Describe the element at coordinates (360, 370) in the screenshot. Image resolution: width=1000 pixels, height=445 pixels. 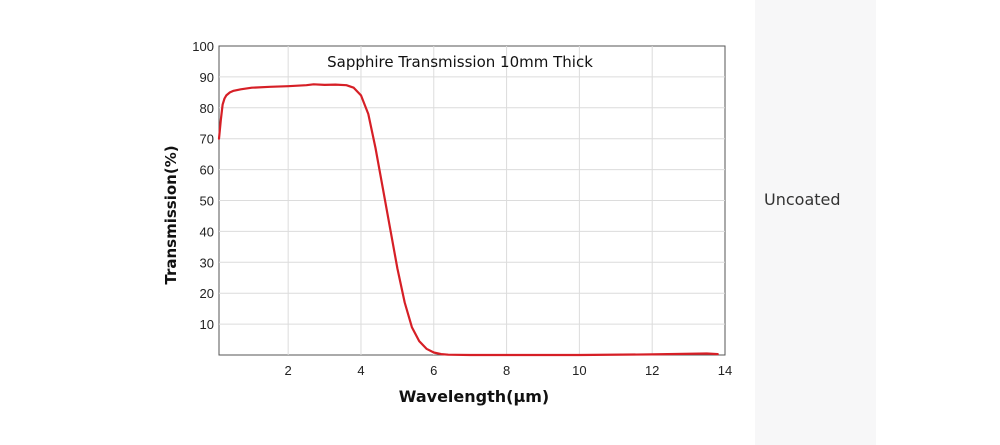
I see `x-tick-label: 4` at that location.